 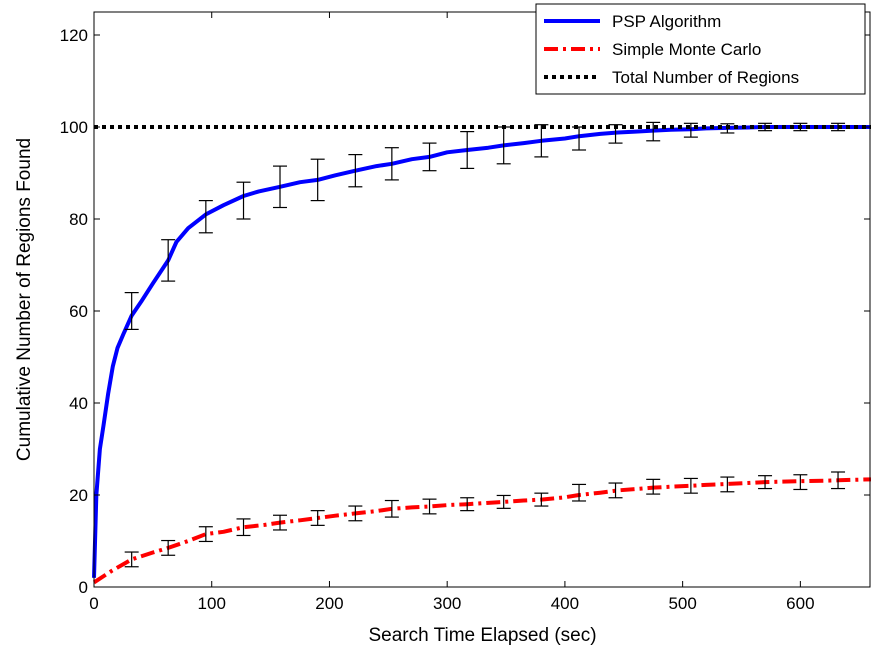 What do you see at coordinates (329, 603) in the screenshot?
I see `x-tick-label: 200` at bounding box center [329, 603].